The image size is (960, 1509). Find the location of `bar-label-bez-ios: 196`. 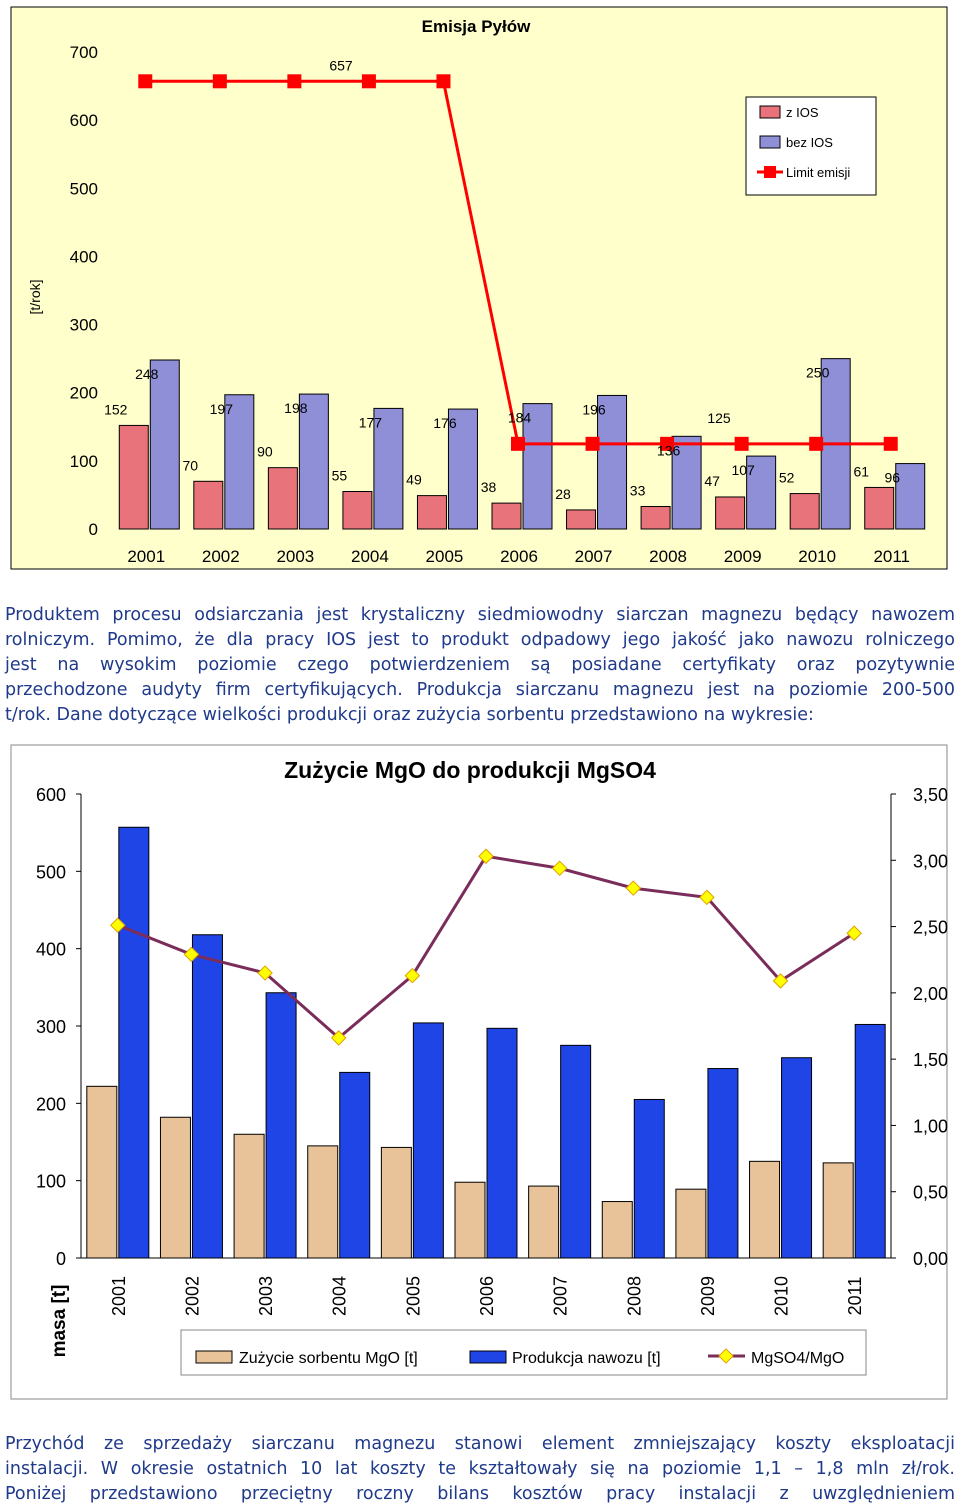

bar-label-bez-ios: 196 is located at coordinates (594, 409).